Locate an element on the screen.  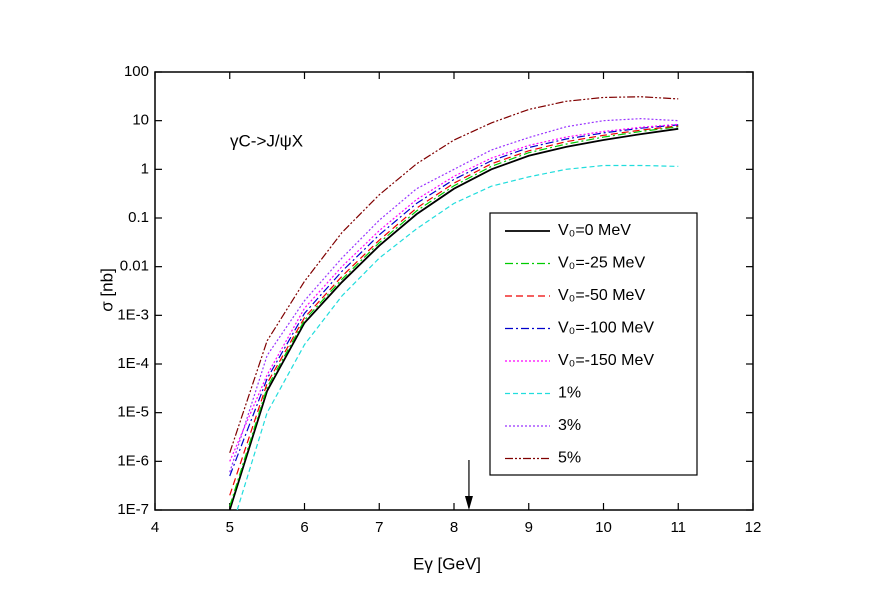
y-tick-label: 1E-5 is located at coordinates (133, 412).